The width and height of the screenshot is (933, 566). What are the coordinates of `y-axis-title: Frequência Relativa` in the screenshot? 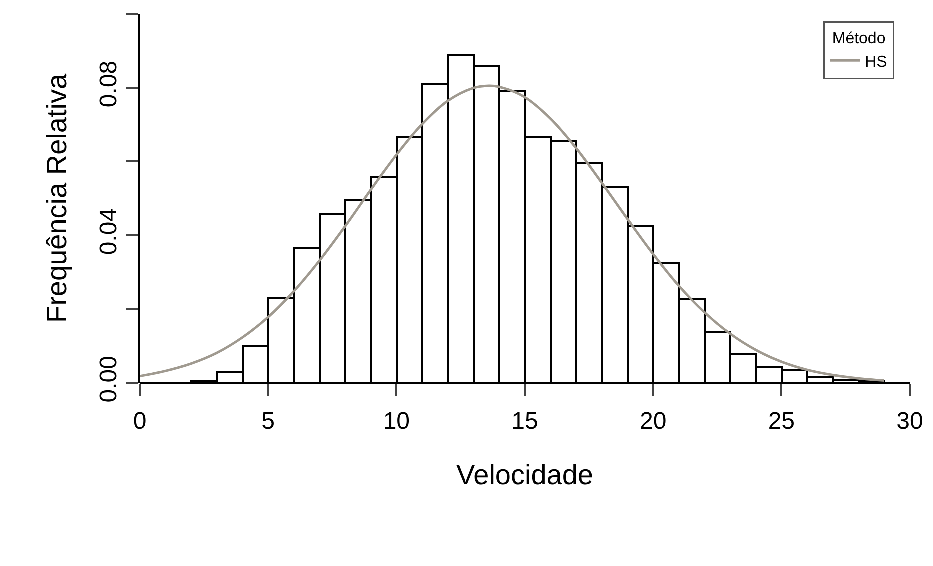 It's located at (57, 199).